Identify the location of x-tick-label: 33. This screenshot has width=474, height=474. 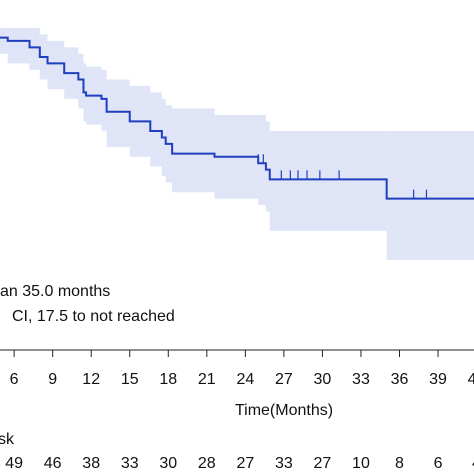
(361, 379).